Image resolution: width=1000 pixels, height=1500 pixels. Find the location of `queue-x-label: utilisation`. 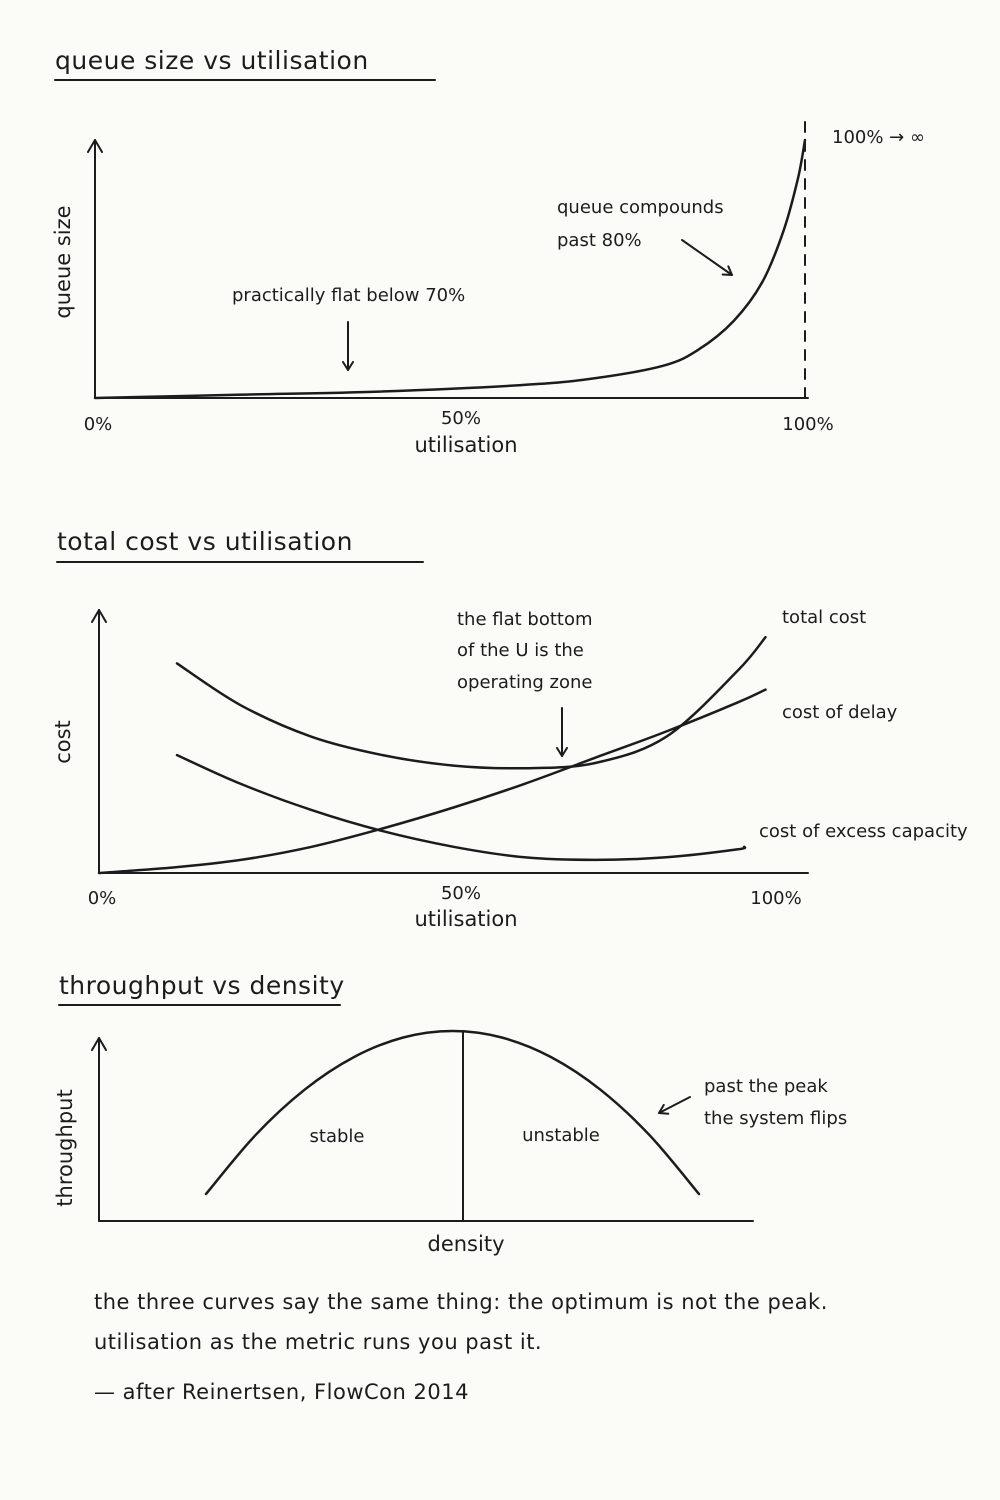

queue-x-label: utilisation is located at coordinates (465, 445).